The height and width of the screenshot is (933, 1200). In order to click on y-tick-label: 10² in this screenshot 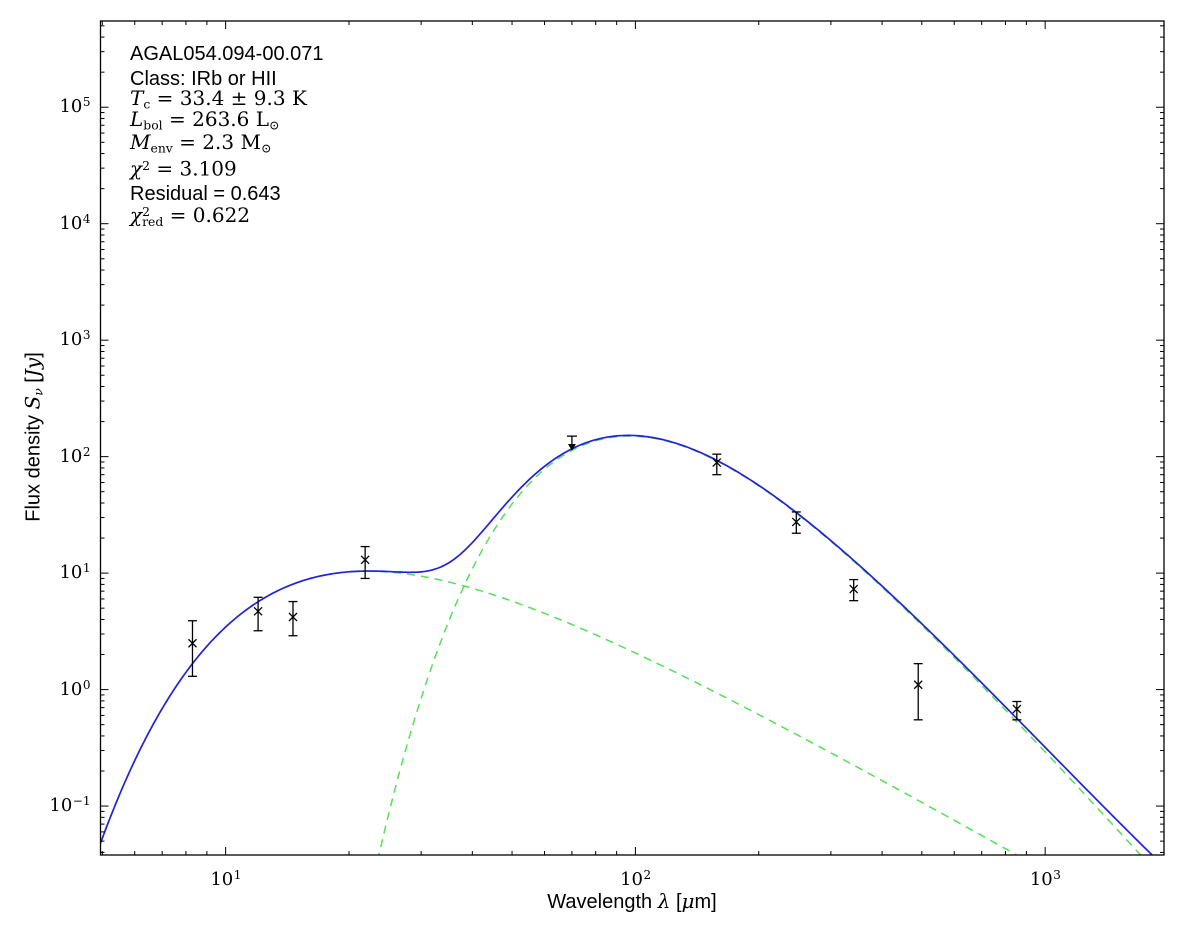, I will do `click(75, 455)`.